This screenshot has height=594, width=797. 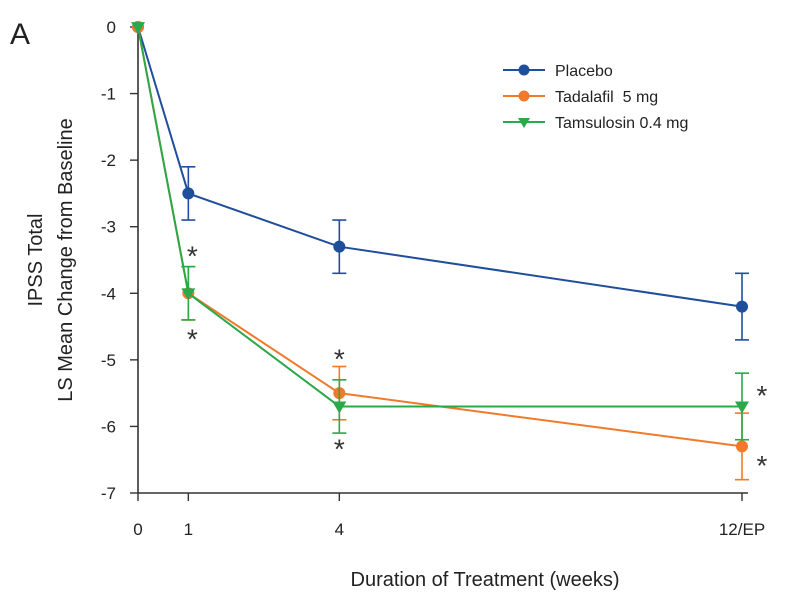 I want to click on y-tick-label: 0, so click(x=111, y=27).